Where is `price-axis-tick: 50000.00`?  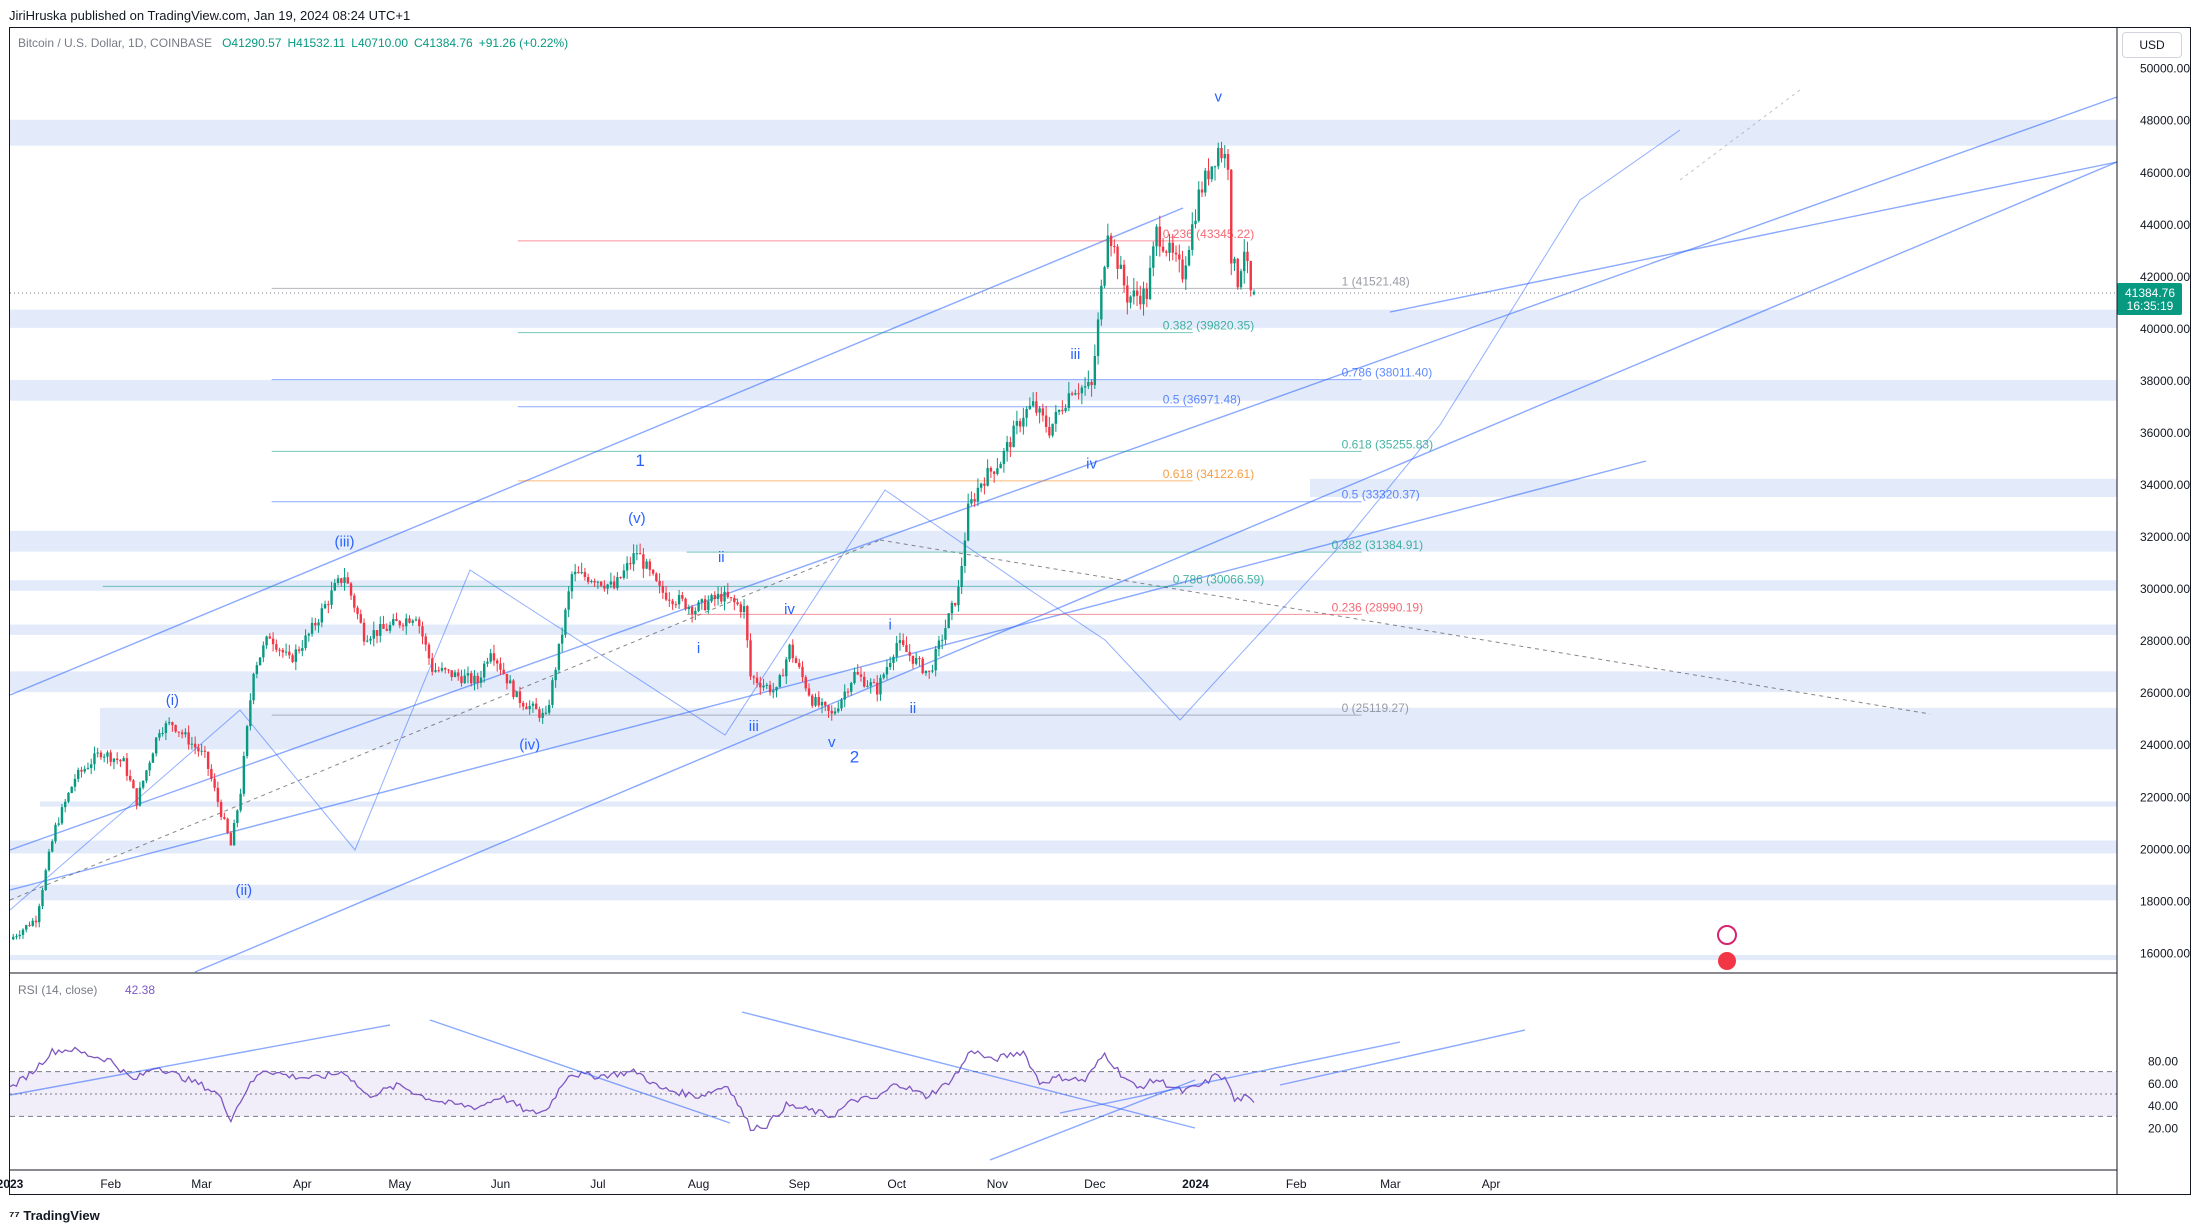
price-axis-tick: 50000.00 is located at coordinates (2165, 69).